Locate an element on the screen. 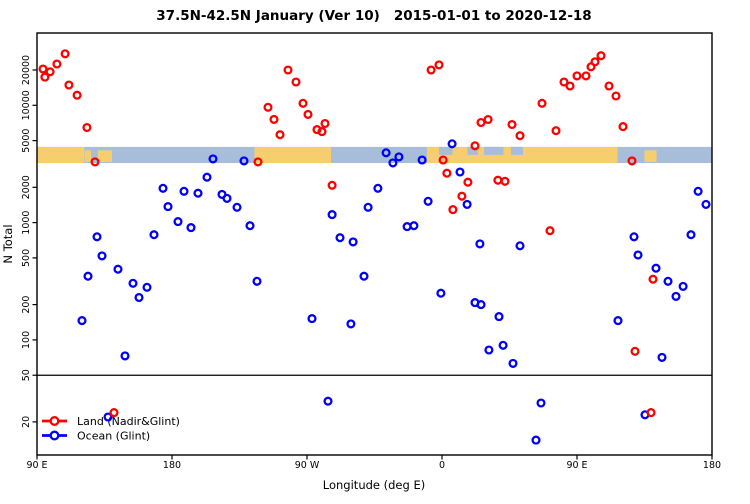 The width and height of the screenshot is (750, 504). y-tick-label: 20 is located at coordinates (26, 422).